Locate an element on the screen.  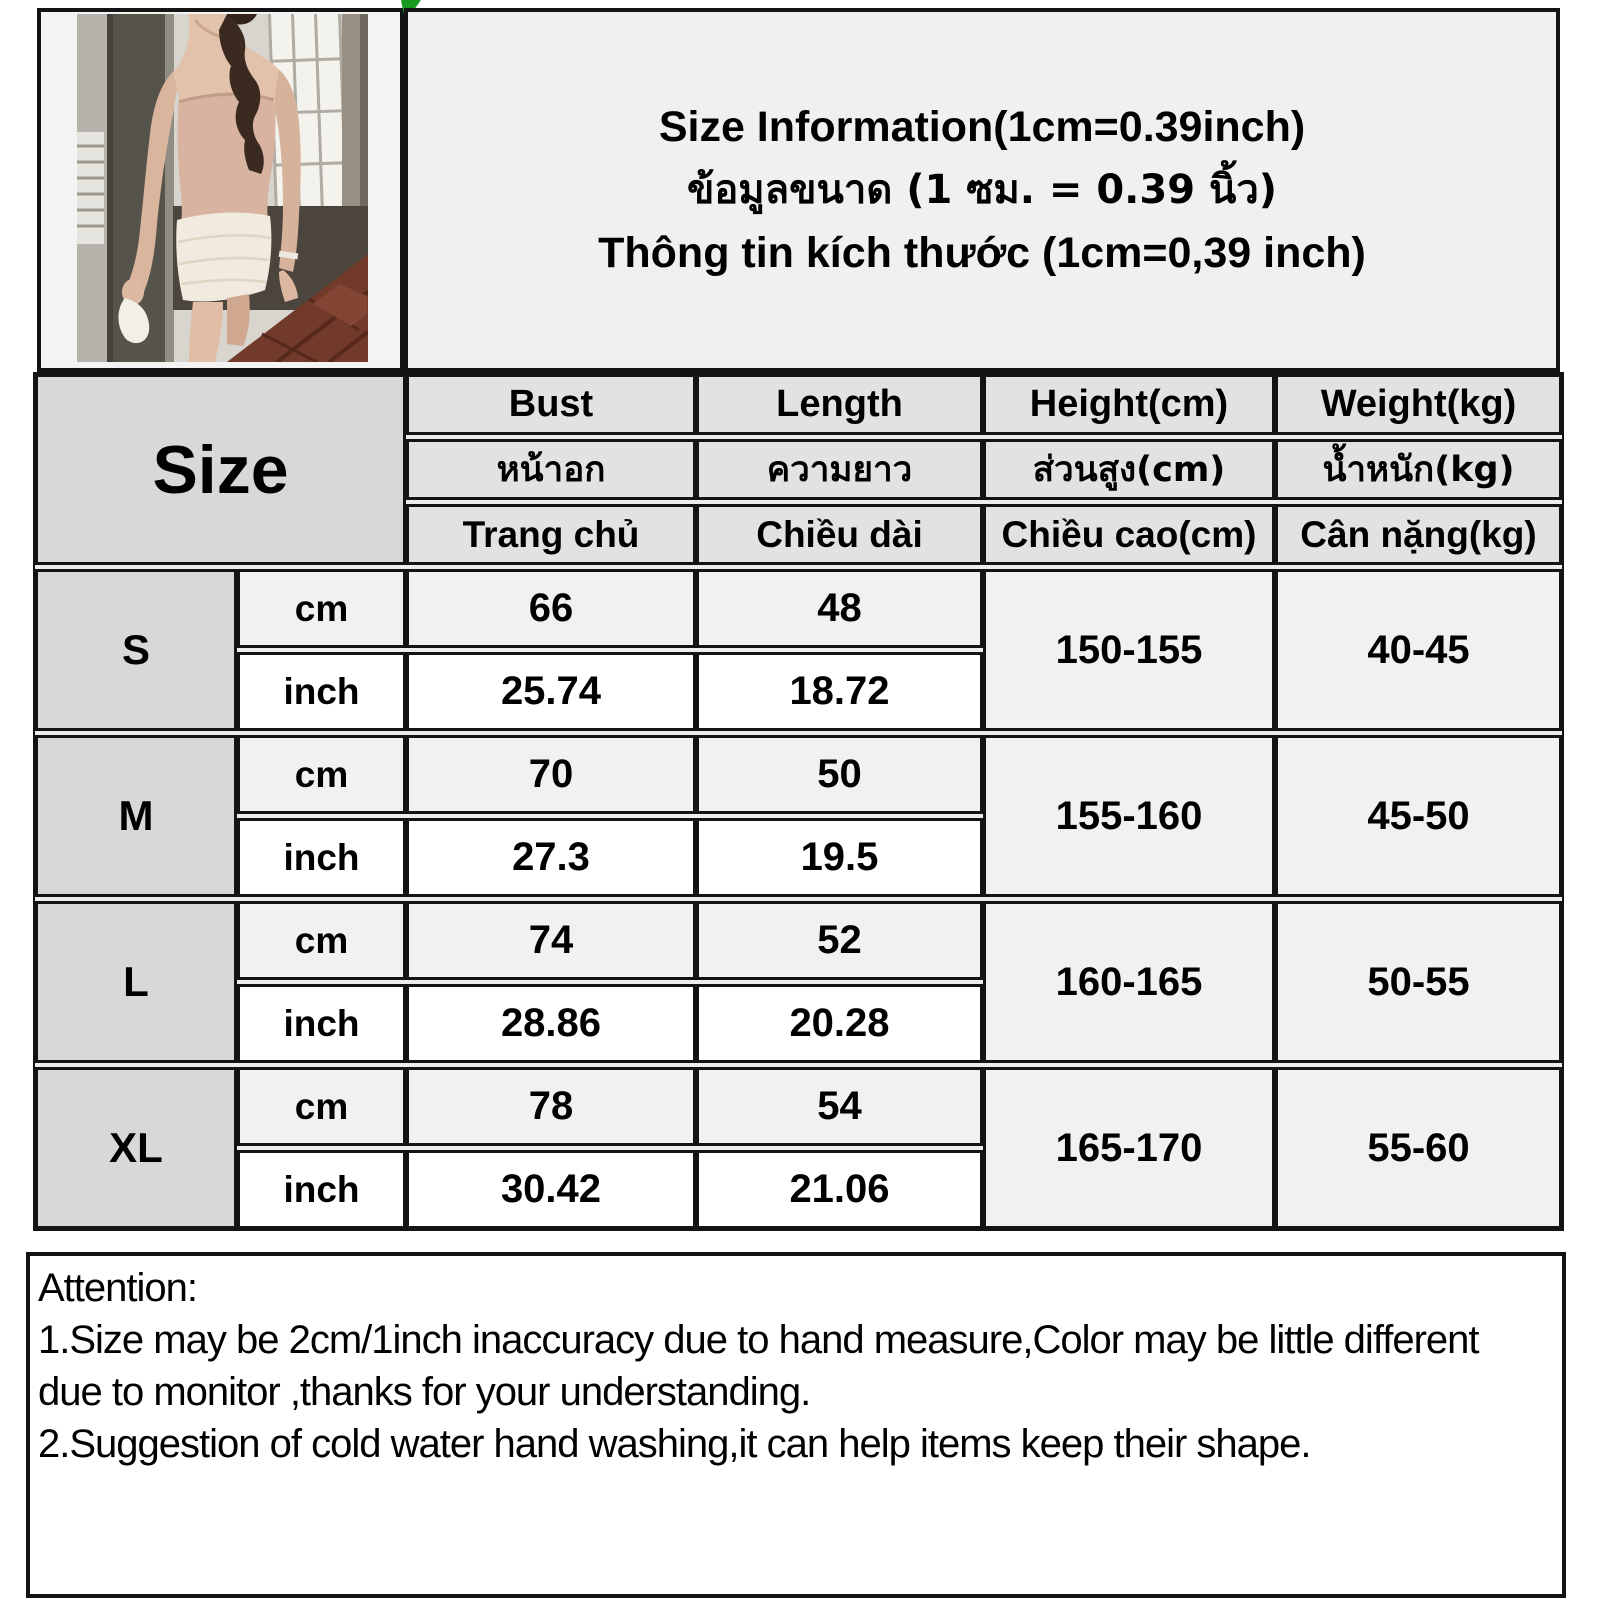
m-length-cm: 50 is located at coordinates (839, 774).